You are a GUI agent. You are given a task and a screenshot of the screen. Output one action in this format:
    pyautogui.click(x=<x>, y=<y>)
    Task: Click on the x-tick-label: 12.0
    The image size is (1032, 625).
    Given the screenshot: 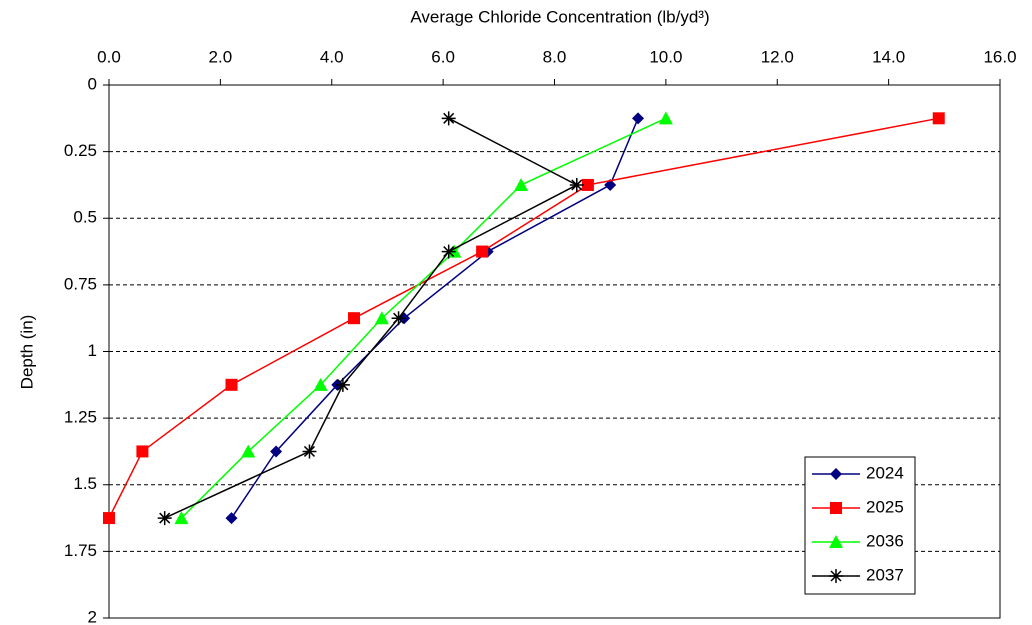 What is the action you would take?
    pyautogui.click(x=777, y=56)
    